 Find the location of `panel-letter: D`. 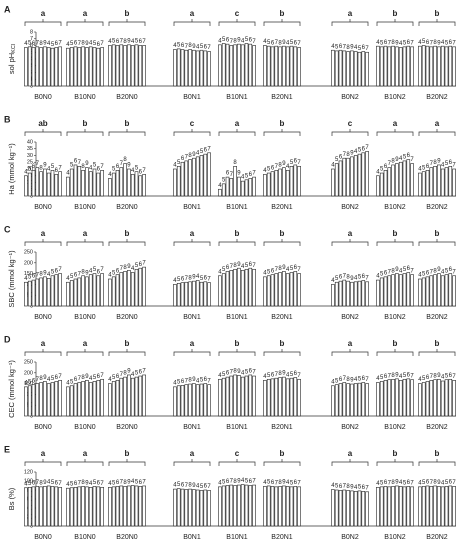

panel-letter: D is located at coordinates (7, 339).